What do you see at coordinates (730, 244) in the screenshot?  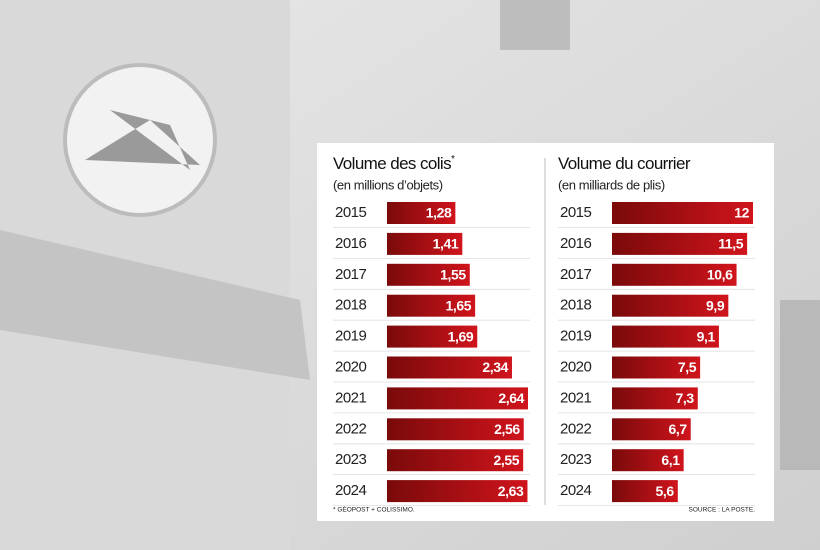 I see `value-label: 11,5` at bounding box center [730, 244].